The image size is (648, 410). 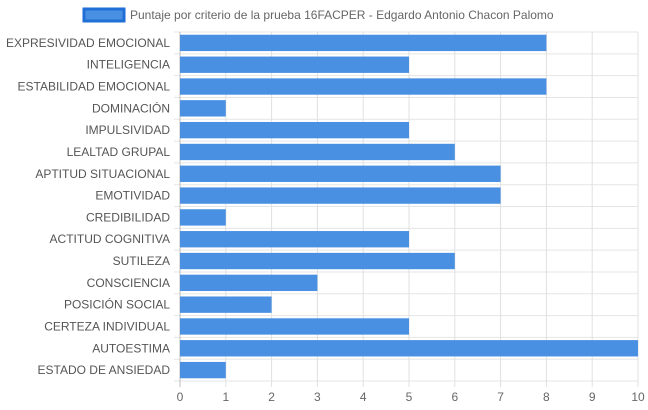 I want to click on category-label: CERTEZA INDIVIDUAL, so click(x=107, y=326).